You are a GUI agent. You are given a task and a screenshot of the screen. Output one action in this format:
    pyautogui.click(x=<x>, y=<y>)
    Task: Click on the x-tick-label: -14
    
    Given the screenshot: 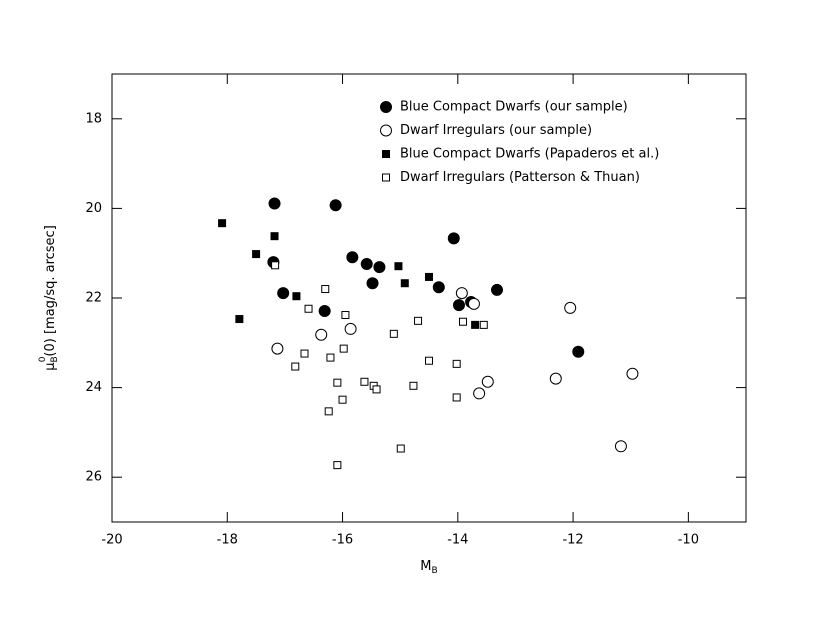 What is the action you would take?
    pyautogui.click(x=457, y=540)
    